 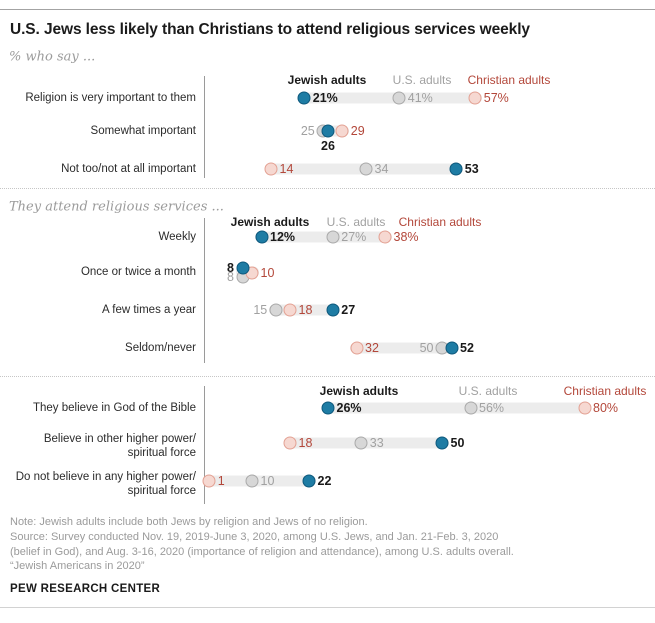 What do you see at coordinates (267, 273) in the screenshot?
I see `value-label-christian: 10` at bounding box center [267, 273].